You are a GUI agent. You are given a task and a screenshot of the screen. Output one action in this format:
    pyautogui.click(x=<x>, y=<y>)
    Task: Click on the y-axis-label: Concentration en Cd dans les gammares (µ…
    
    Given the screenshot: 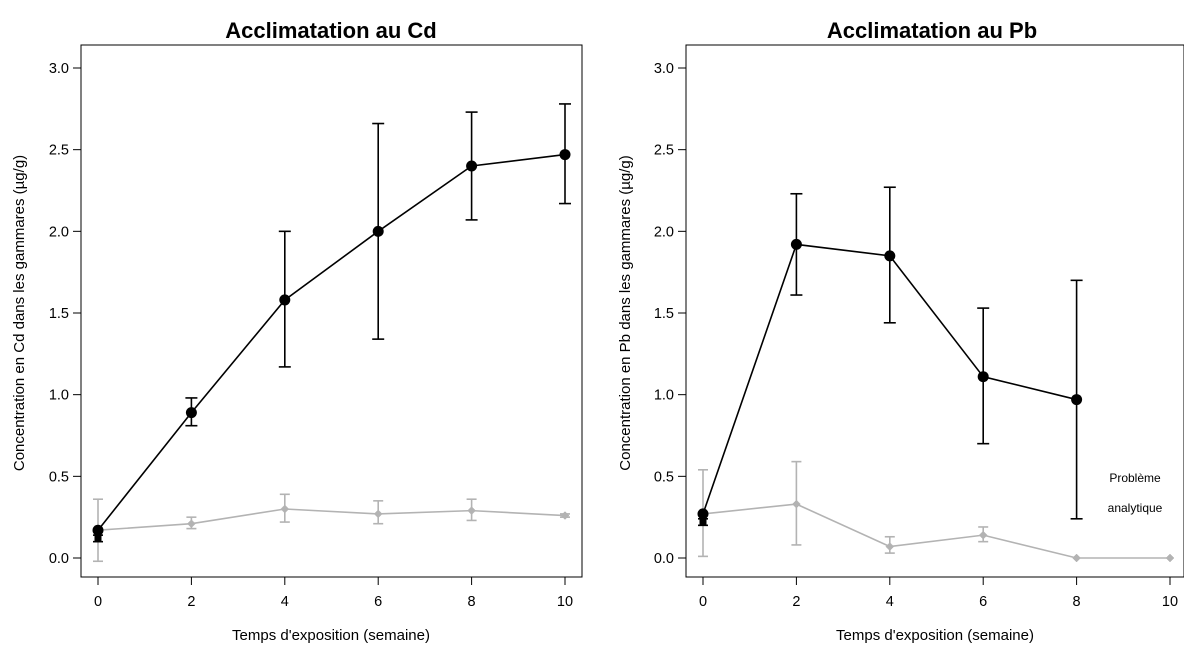 What is the action you would take?
    pyautogui.click(x=19, y=313)
    